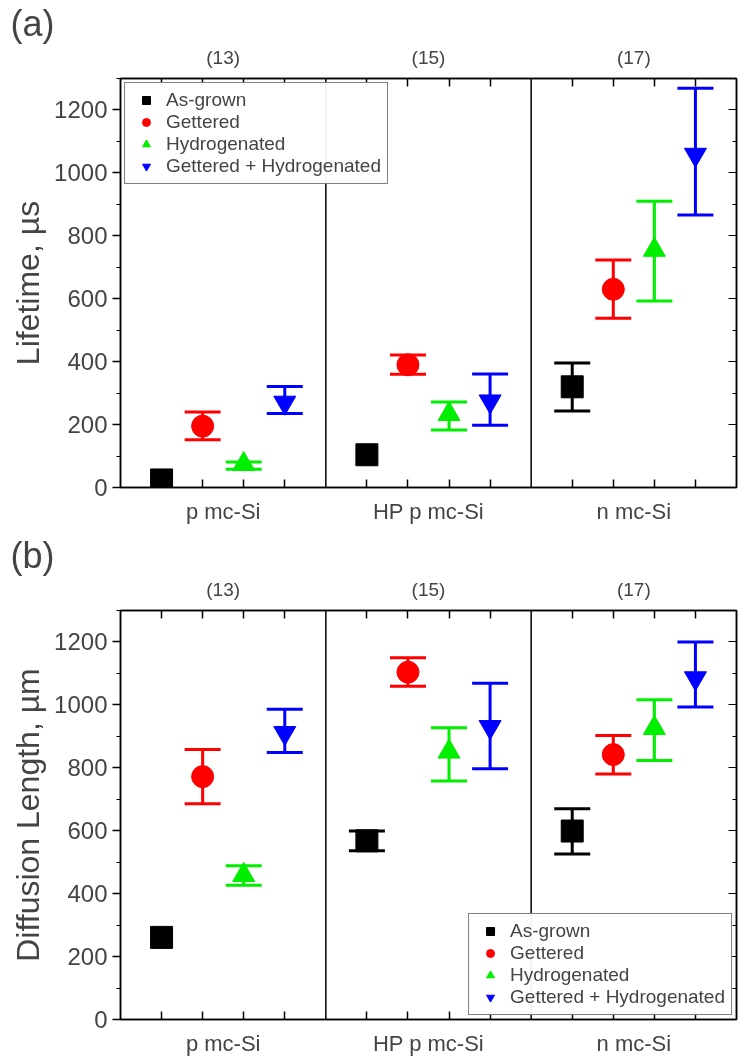 Image resolution: width=746 pixels, height=1064 pixels. I want to click on chart-title: (b), so click(32, 555).